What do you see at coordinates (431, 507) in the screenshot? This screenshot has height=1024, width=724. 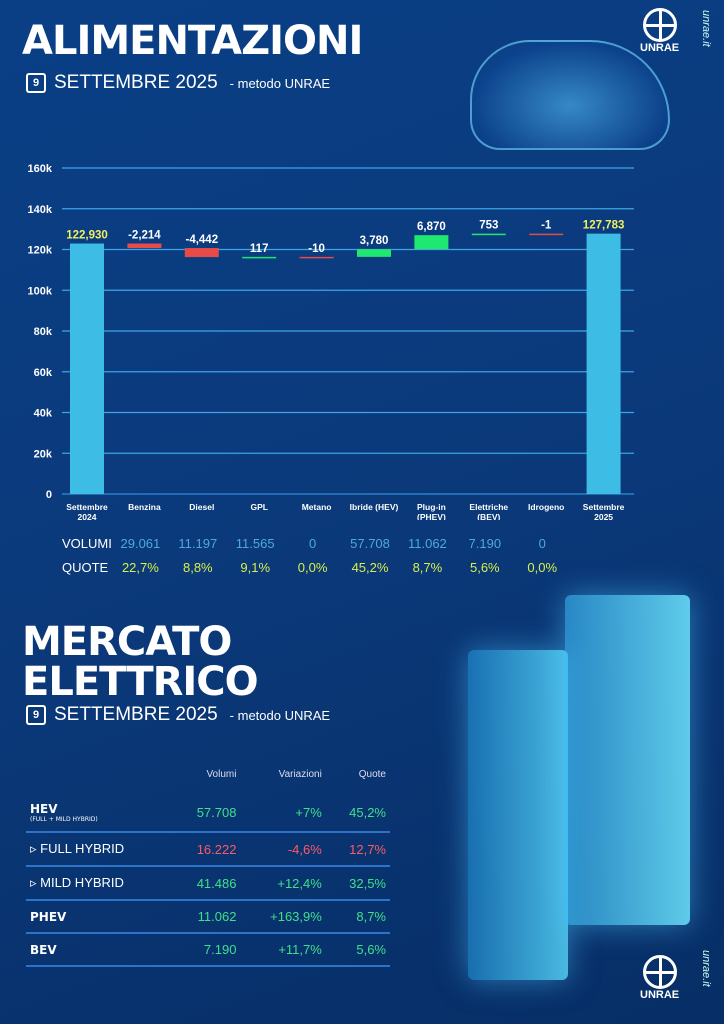 I see `x-tick-label: Plug-in` at bounding box center [431, 507].